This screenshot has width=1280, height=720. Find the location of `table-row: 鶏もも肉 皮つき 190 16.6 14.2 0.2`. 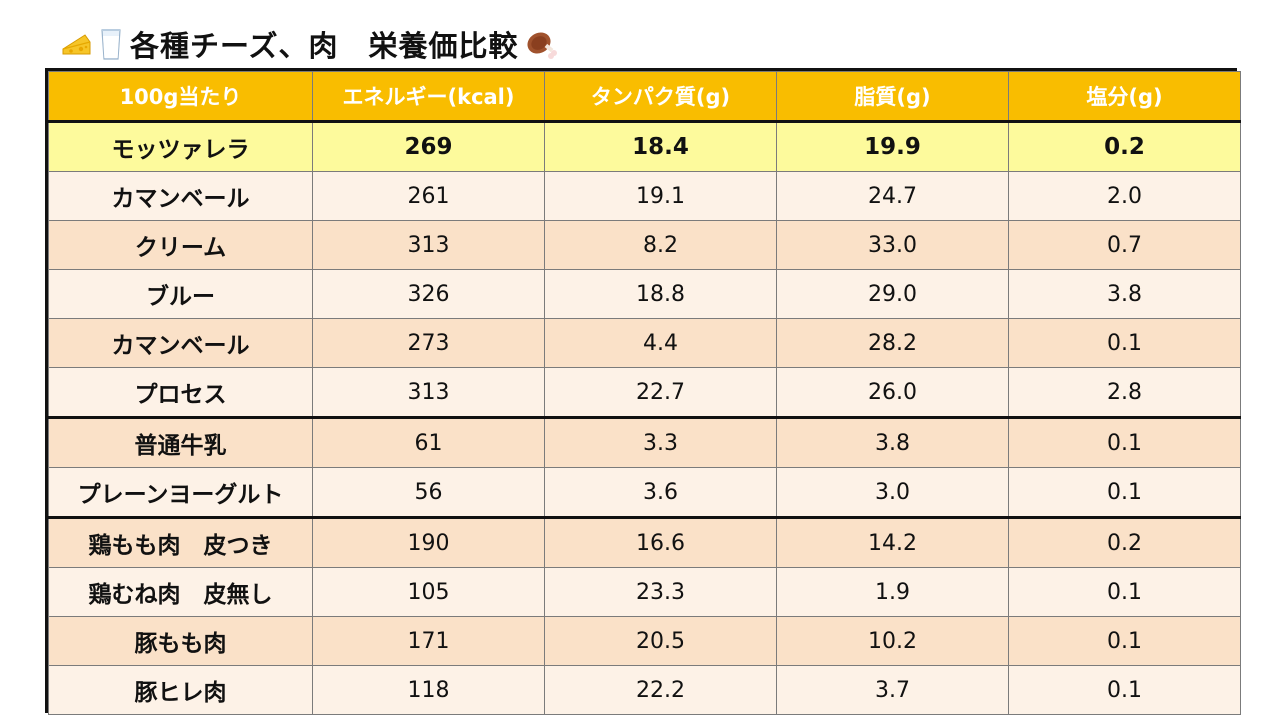

table-row: 鶏もも肉 皮つき 190 16.6 14.2 0.2 is located at coordinates (644, 542).